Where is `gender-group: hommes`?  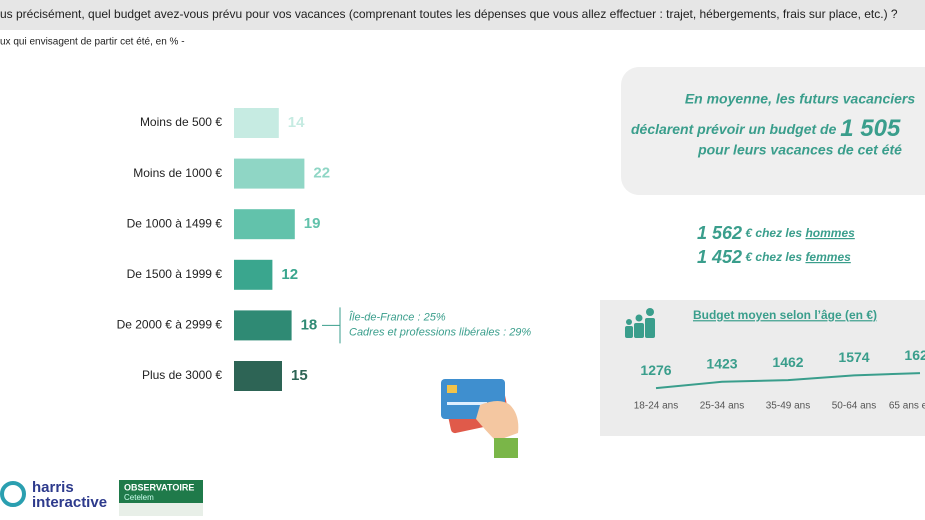
gender-group: hommes is located at coordinates (830, 233).